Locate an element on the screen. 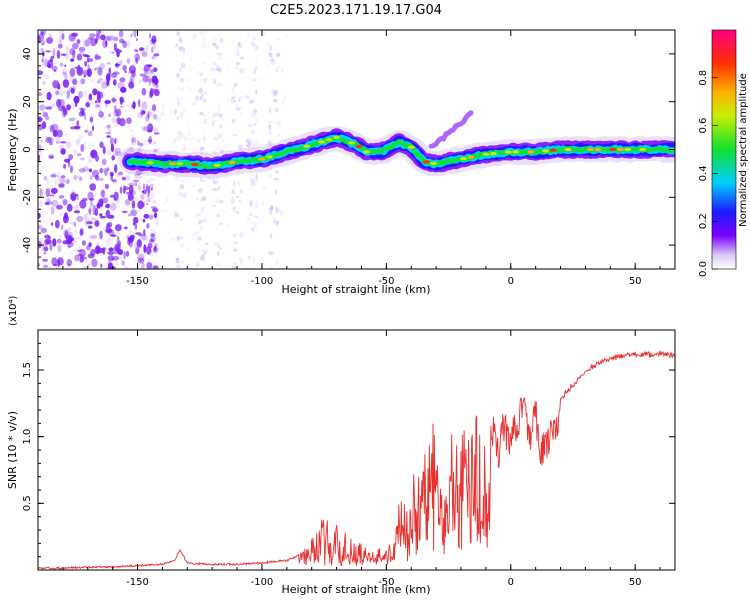 The height and width of the screenshot is (600, 750). heatmap-x-tick-label: 50 is located at coordinates (635, 281).